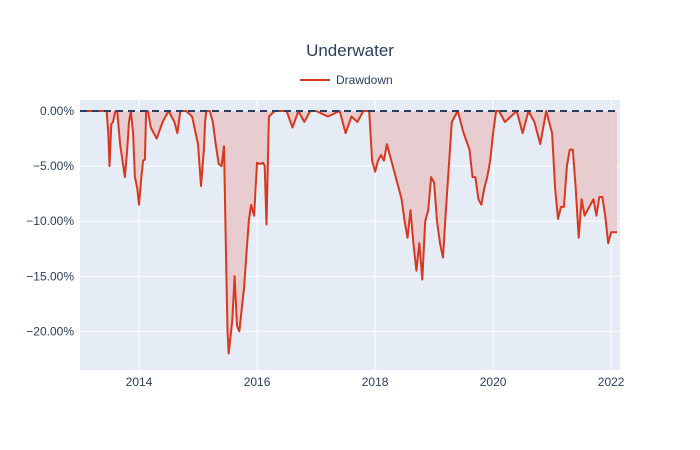 The image size is (700, 450). What do you see at coordinates (364, 80) in the screenshot?
I see `legend-label-drawdown: Drawdown` at bounding box center [364, 80].